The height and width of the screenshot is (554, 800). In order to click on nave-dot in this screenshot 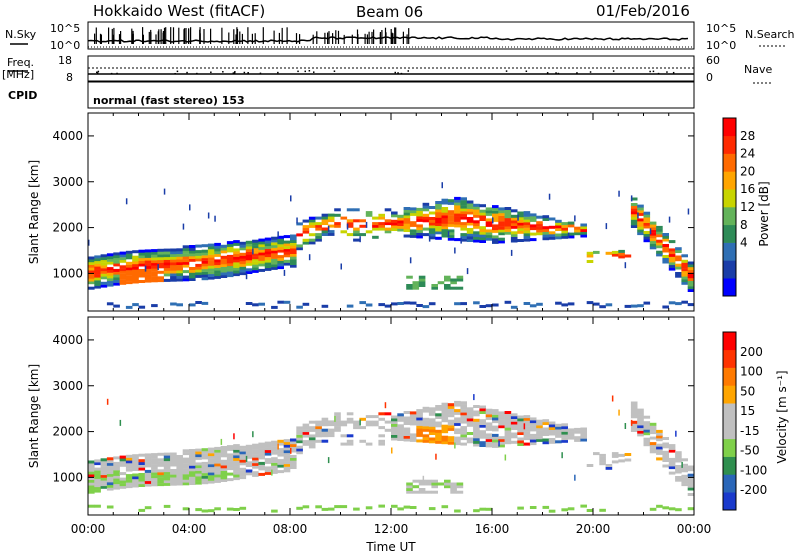, I will do `click(117, 73)`.